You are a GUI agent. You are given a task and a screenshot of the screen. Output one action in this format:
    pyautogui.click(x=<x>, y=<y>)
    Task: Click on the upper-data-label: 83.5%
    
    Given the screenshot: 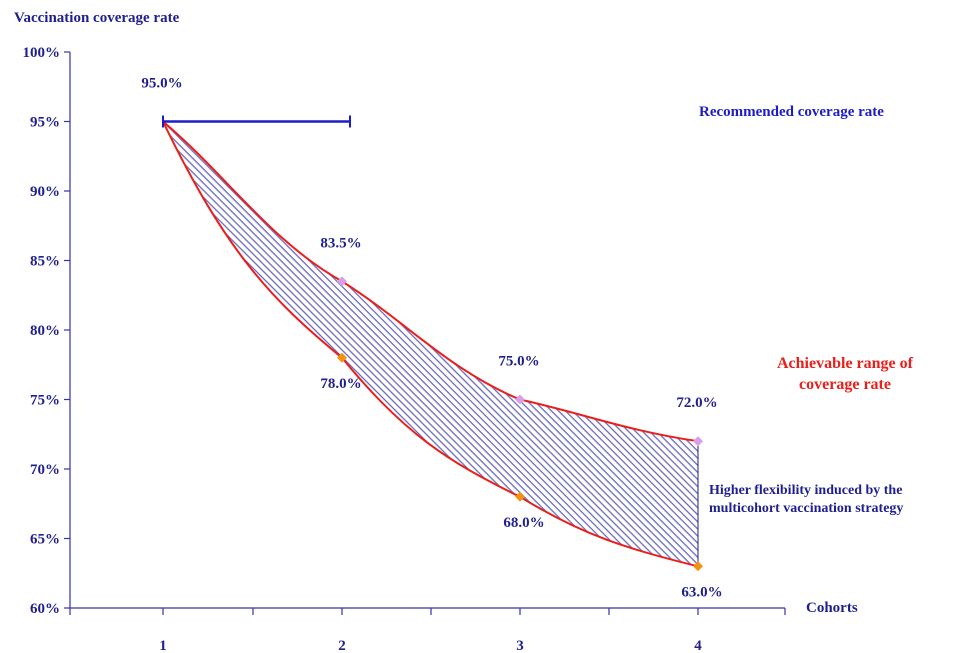 What is the action you would take?
    pyautogui.click(x=340, y=243)
    